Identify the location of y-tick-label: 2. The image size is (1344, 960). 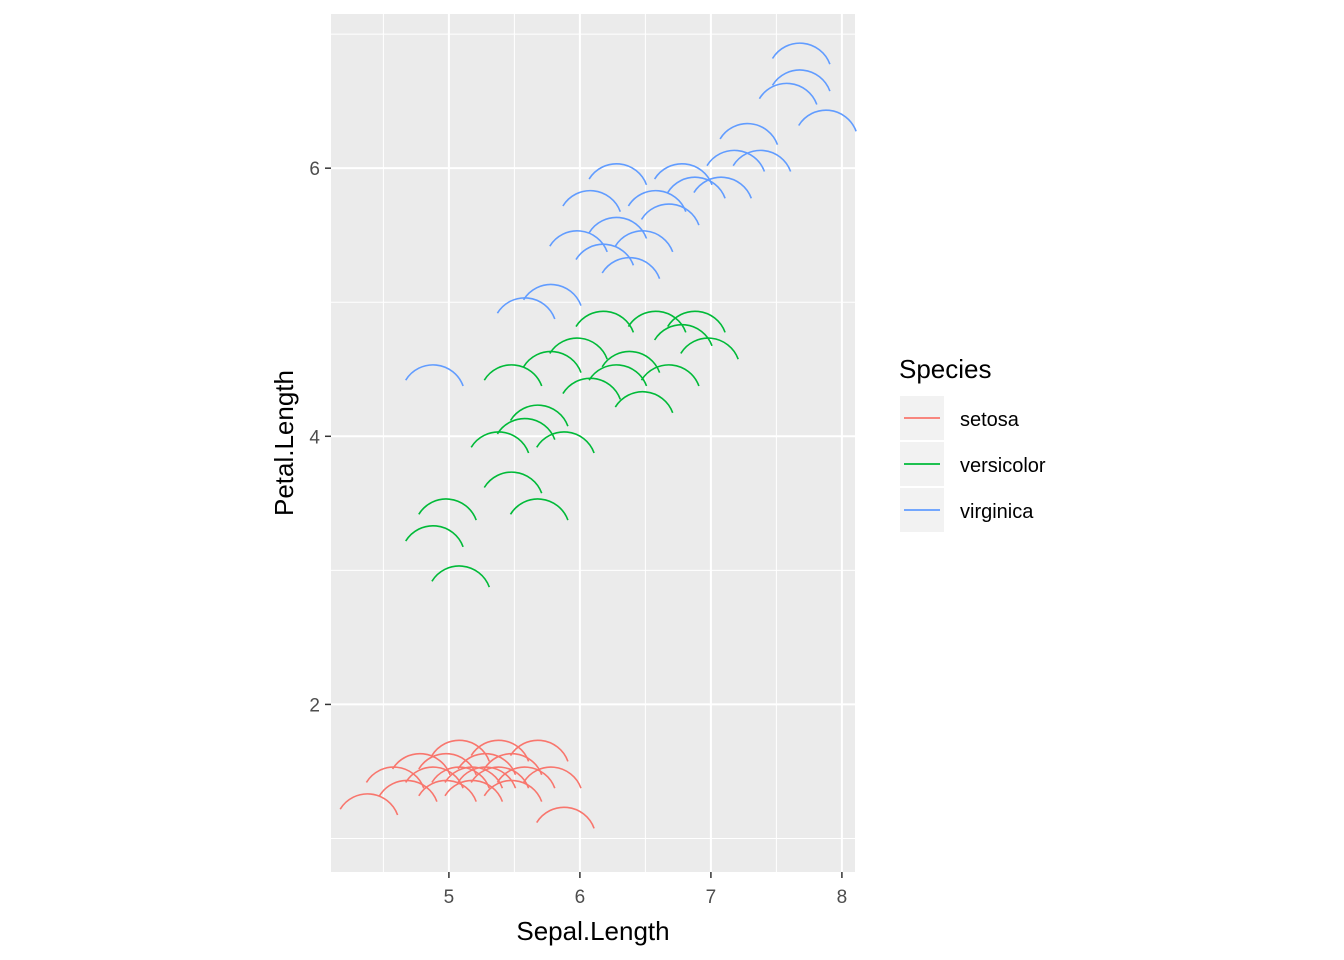
(314, 705).